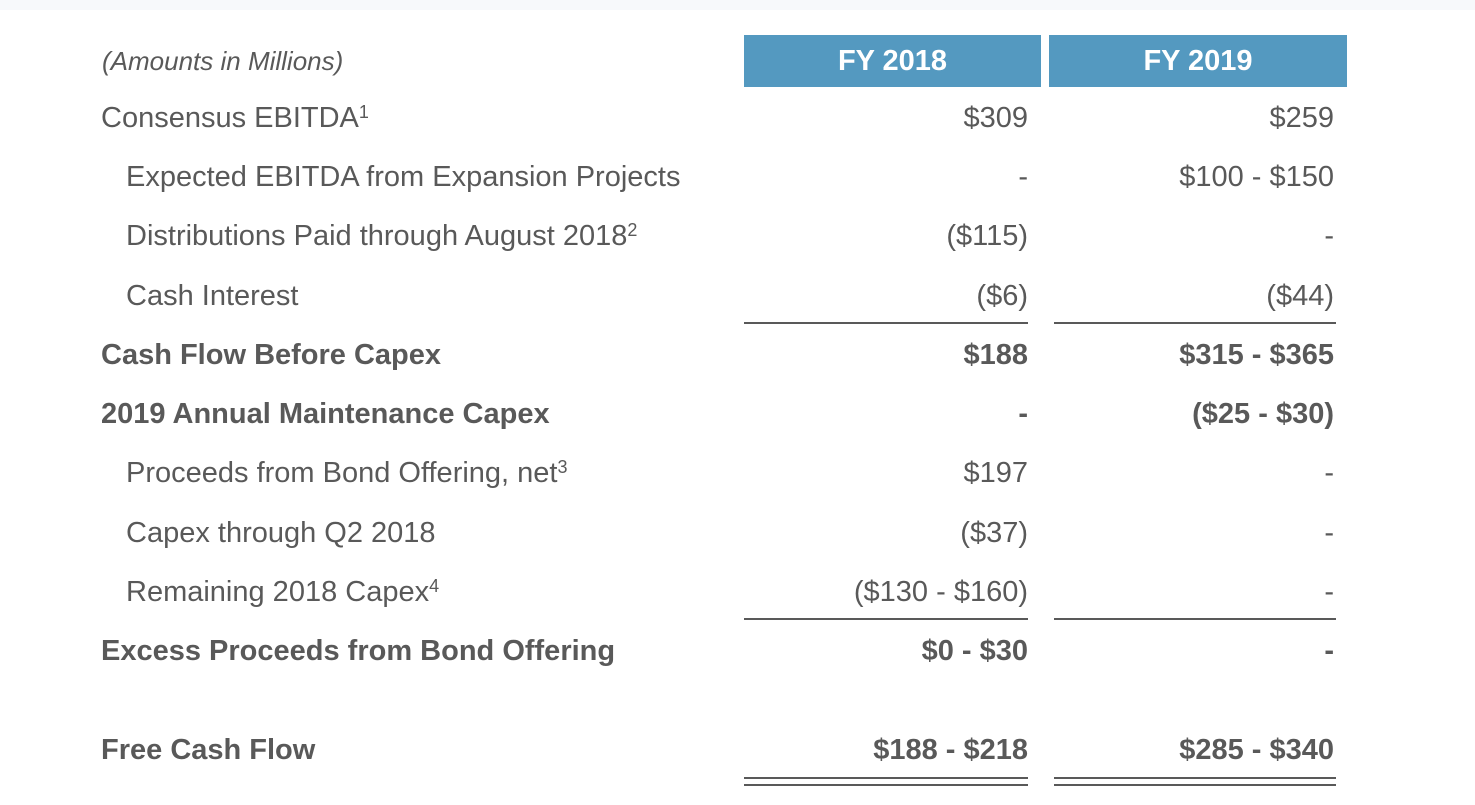 The width and height of the screenshot is (1475, 805). What do you see at coordinates (940, 592) in the screenshot?
I see `fy2018-value: ($130 - $160)` at bounding box center [940, 592].